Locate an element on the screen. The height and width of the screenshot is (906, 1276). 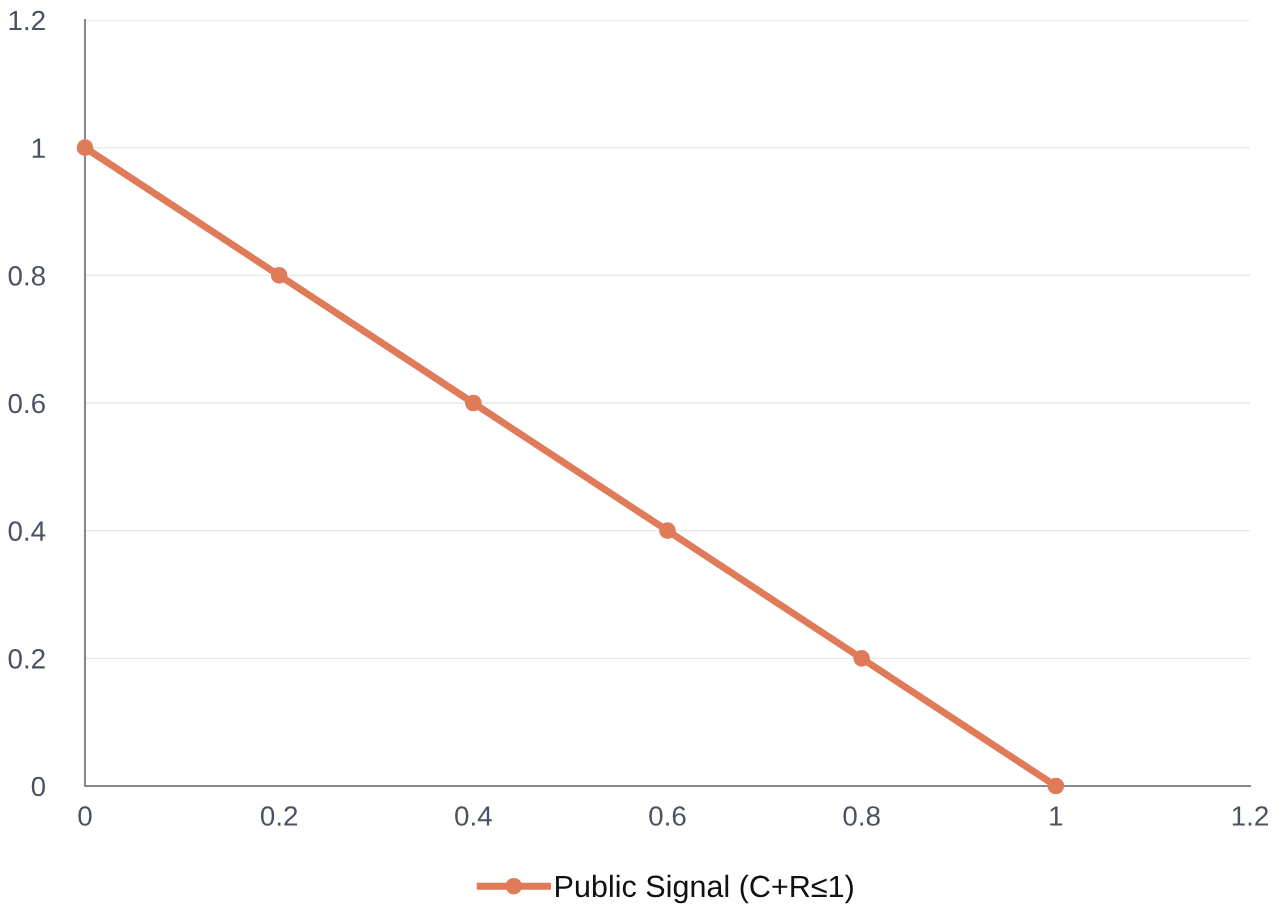
y-tick-label: 1 is located at coordinates (38, 148).